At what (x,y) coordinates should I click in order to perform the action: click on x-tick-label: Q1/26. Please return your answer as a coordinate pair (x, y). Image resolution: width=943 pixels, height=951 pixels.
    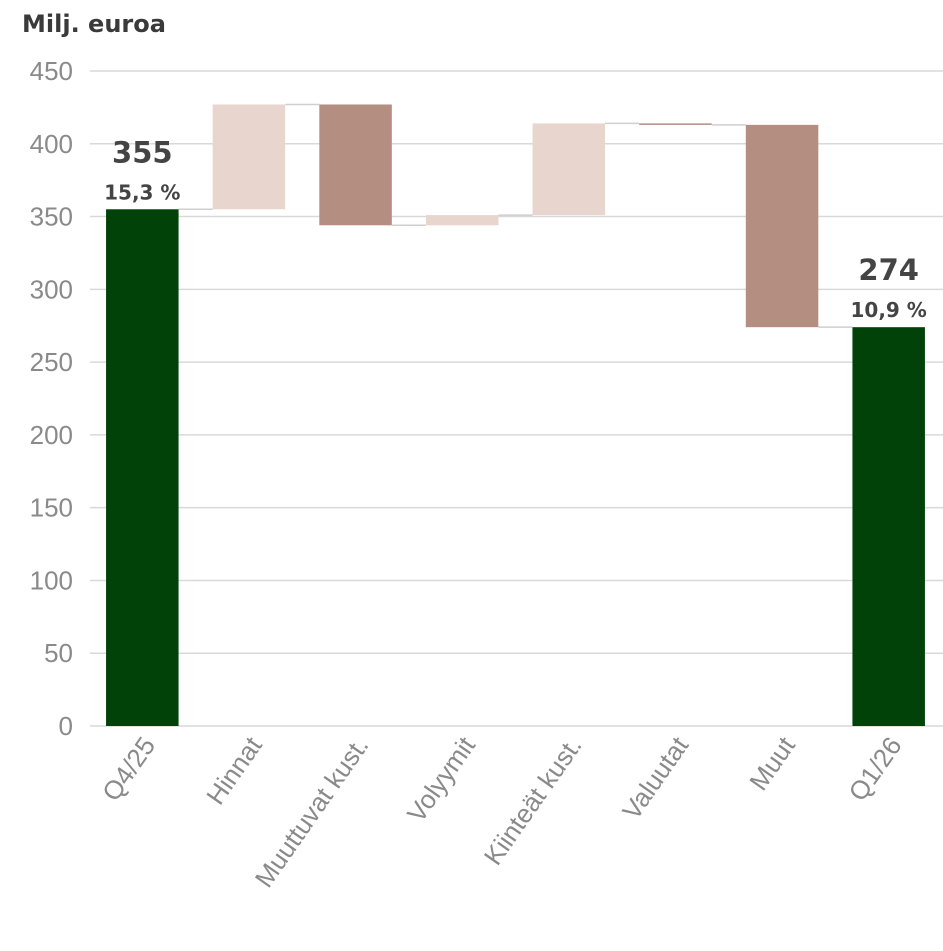
    Looking at the image, I should click on (874, 768).